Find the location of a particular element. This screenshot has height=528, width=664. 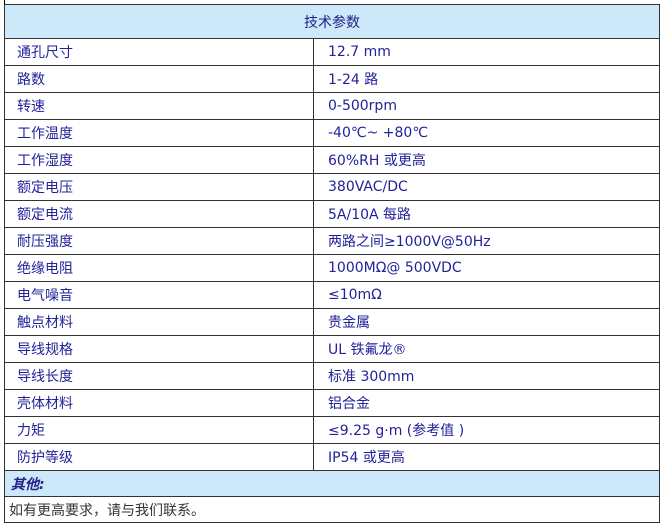

spec-label: 工作温度 is located at coordinates (159, 133).